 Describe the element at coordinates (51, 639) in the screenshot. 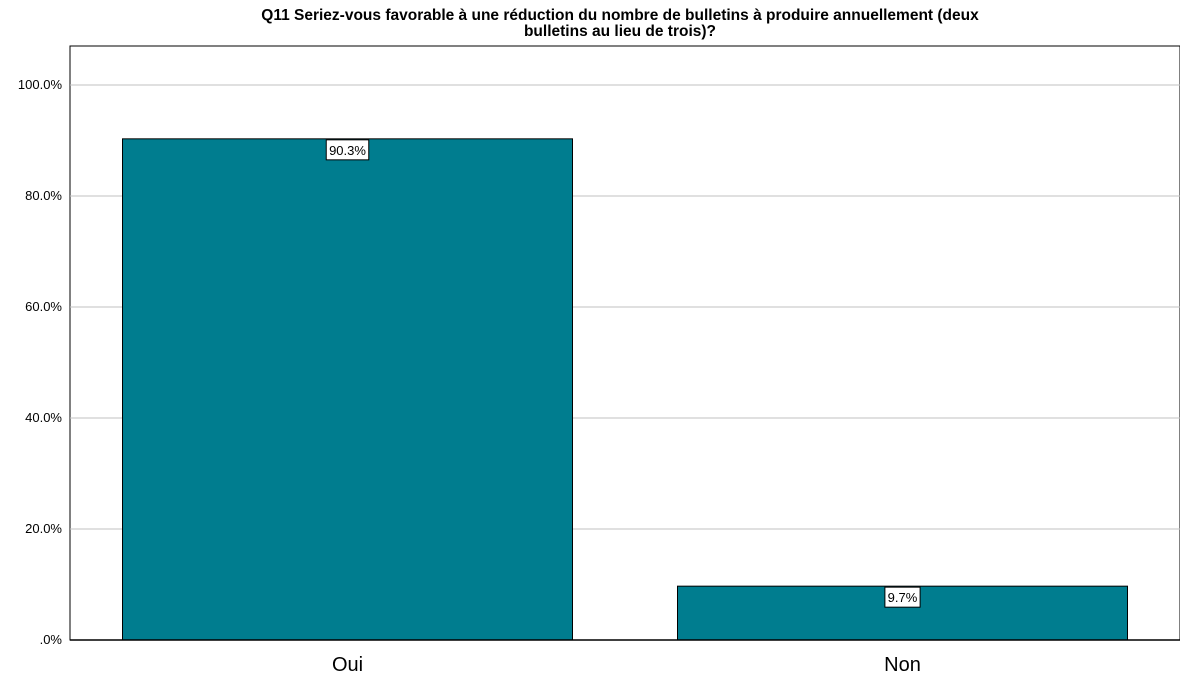

I see `y-tick-label: .0%` at that location.